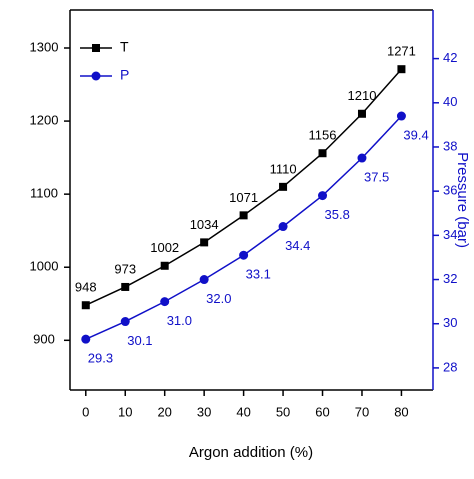 This screenshot has width=474, height=479. I want to click on y2-tick-label: 30, so click(450, 322).